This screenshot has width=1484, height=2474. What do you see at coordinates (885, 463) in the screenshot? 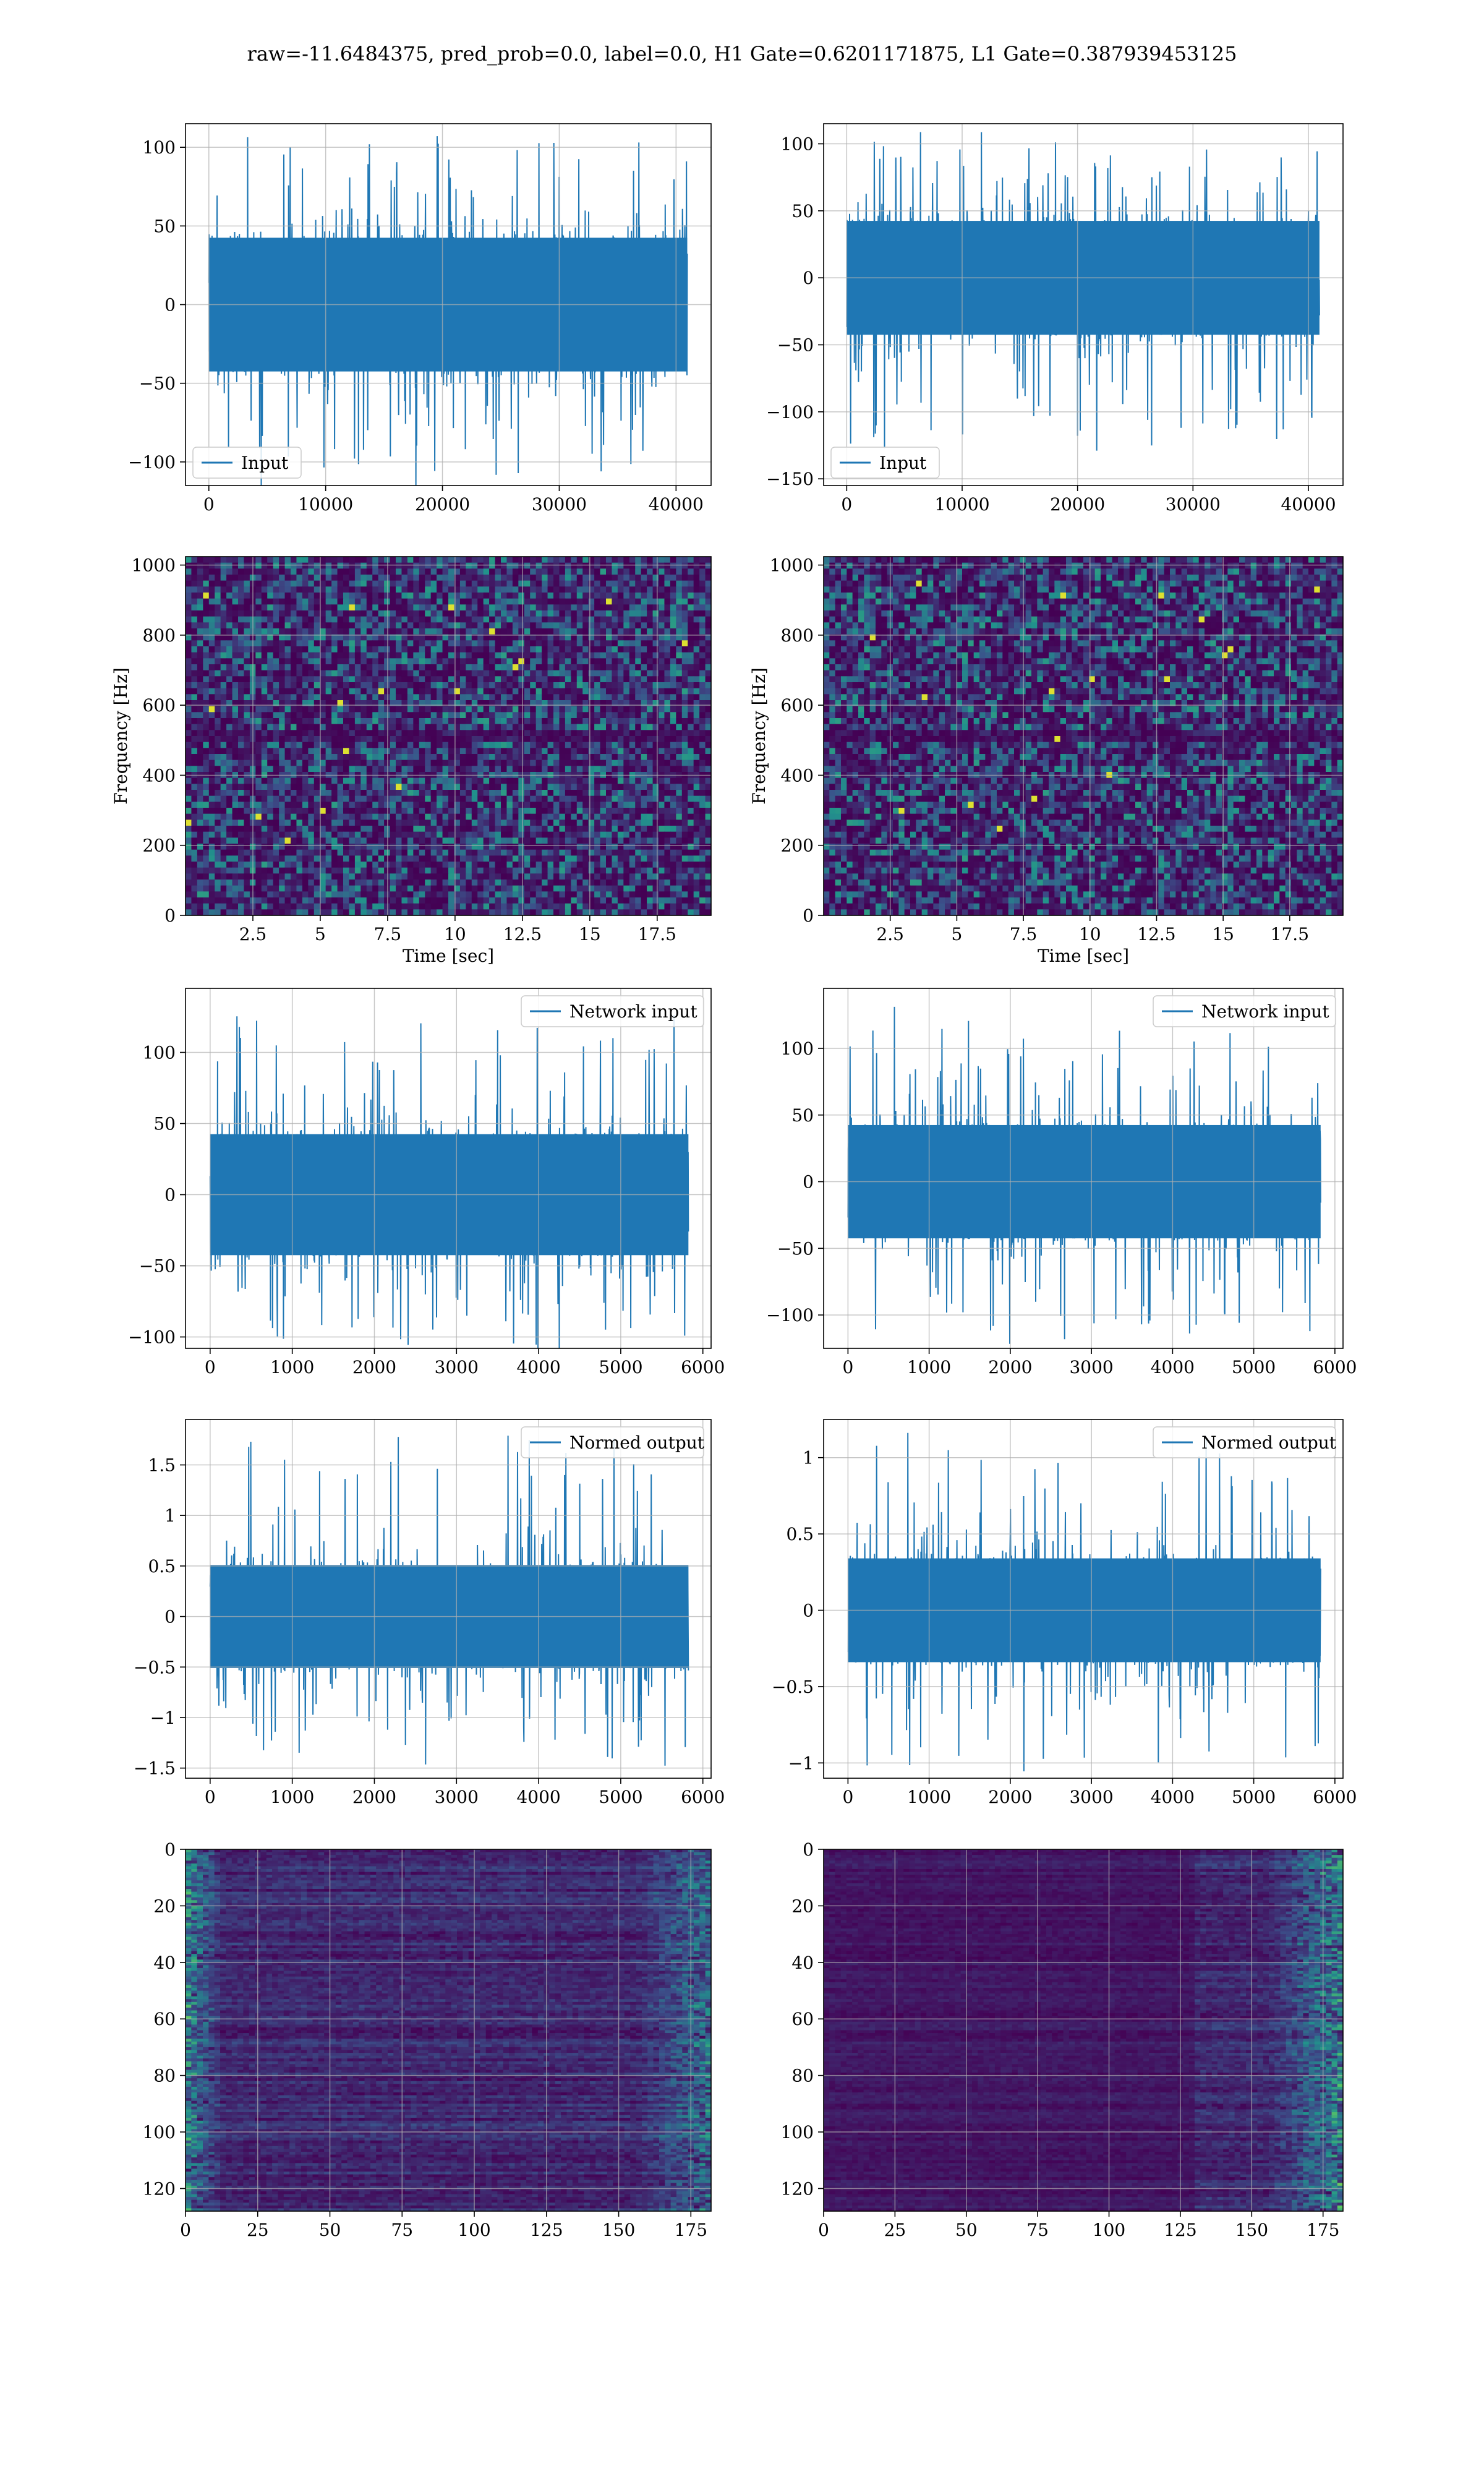
I see `legend: Input` at bounding box center [885, 463].